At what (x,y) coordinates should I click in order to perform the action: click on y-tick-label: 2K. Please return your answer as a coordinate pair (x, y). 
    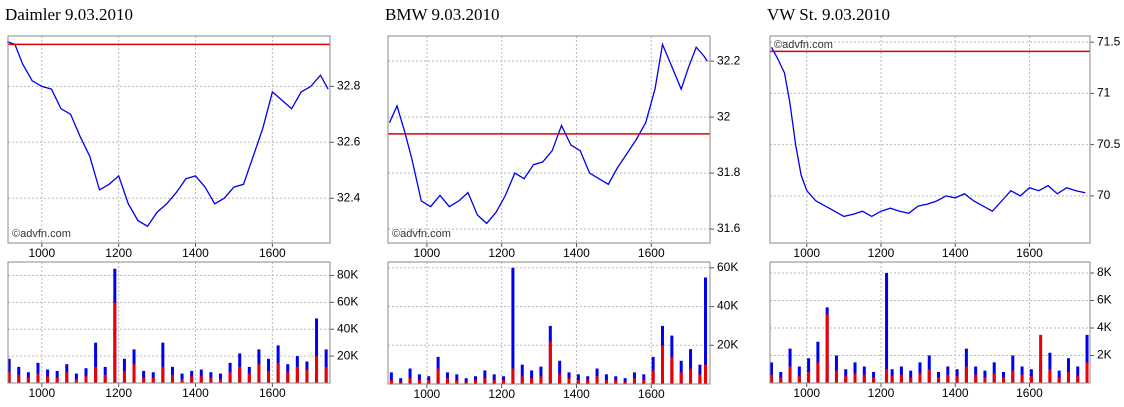
    Looking at the image, I should click on (1104, 355).